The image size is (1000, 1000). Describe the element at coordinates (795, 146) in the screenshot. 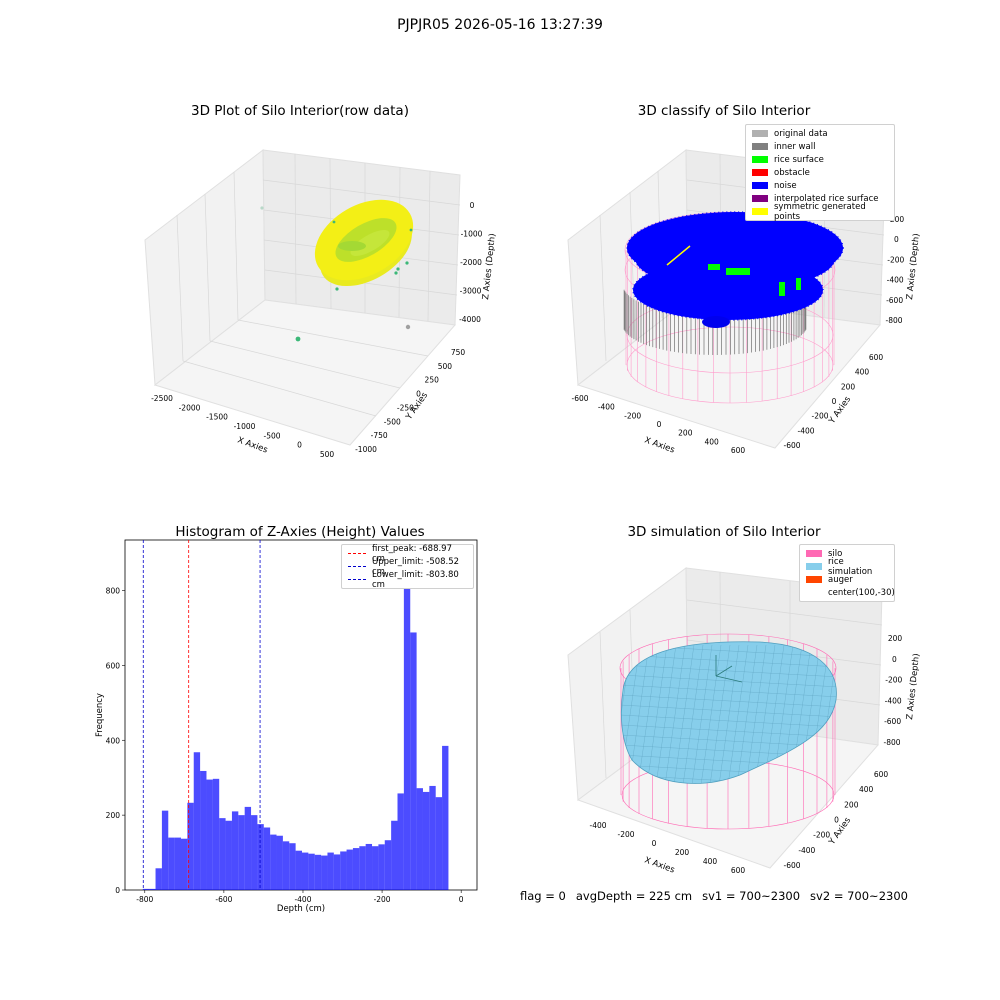

I see `legend-label: inner wall` at that location.